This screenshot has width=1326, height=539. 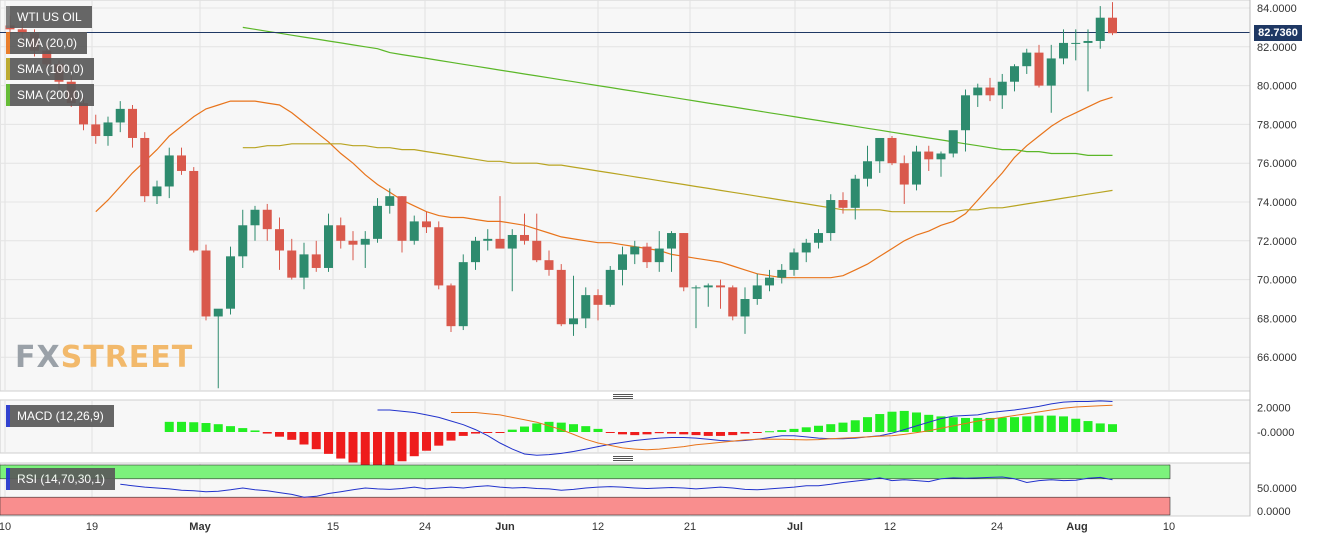 I want to click on macd-signal-line, so click(x=782, y=427).